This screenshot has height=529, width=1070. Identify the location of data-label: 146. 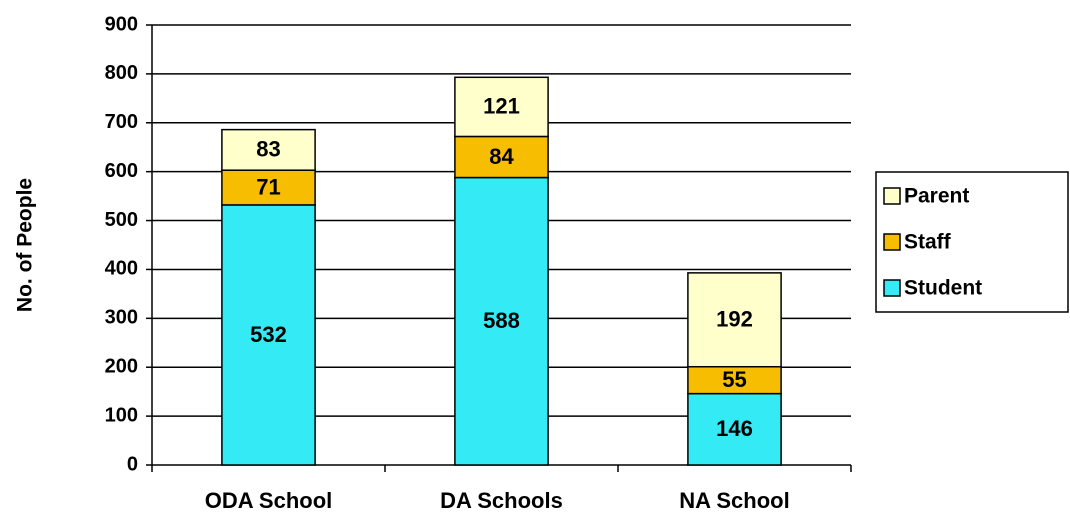
(734, 428).